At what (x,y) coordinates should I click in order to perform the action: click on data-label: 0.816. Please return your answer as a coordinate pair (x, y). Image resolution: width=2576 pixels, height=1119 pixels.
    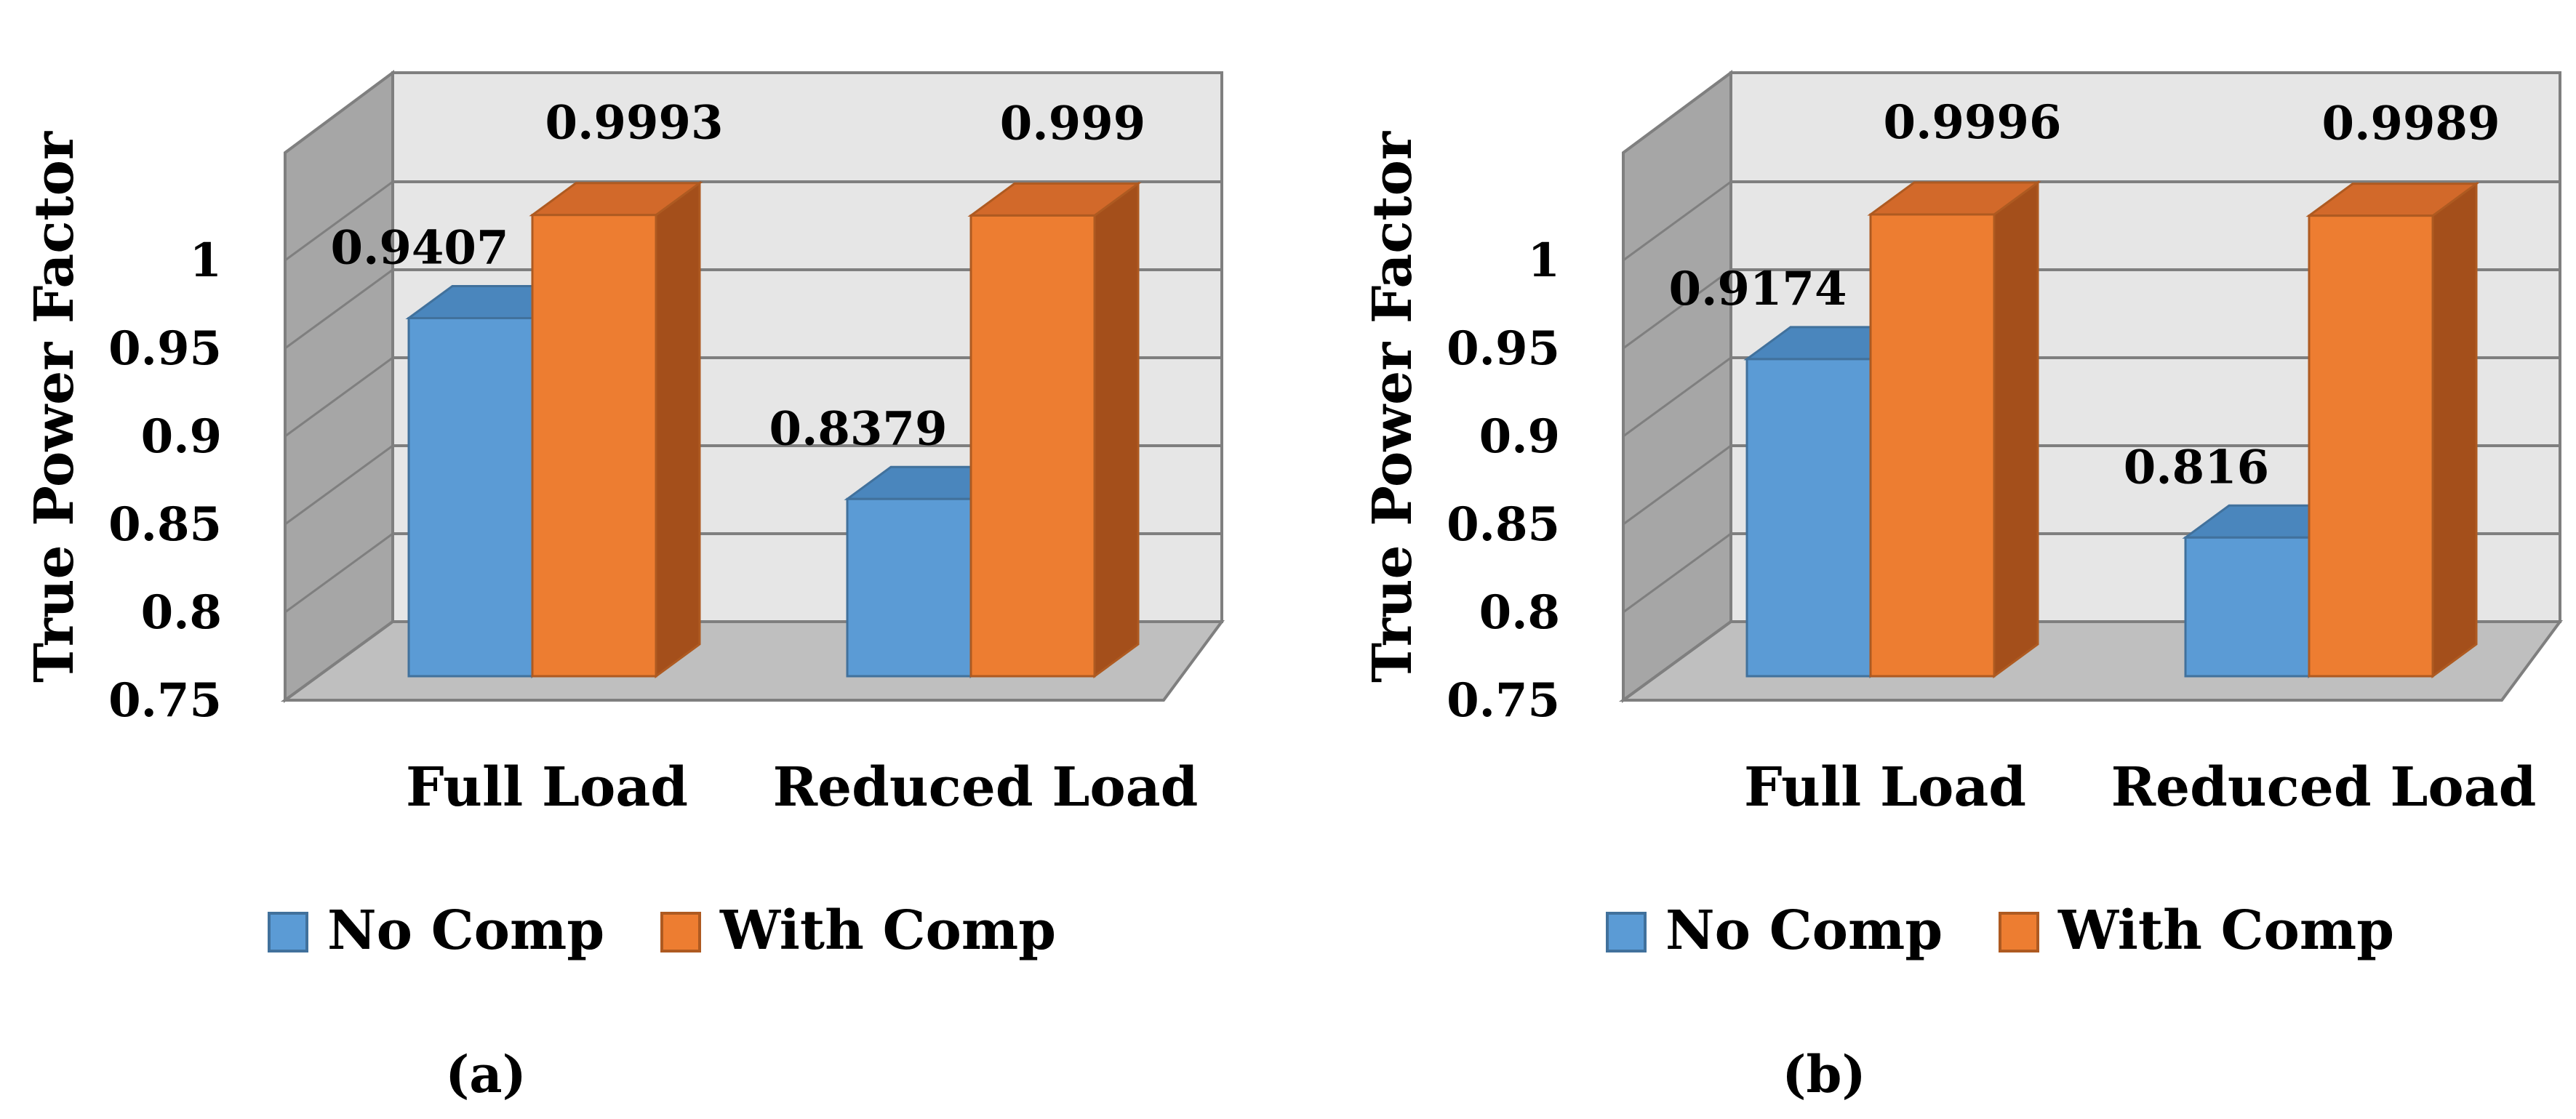
    Looking at the image, I should click on (2196, 467).